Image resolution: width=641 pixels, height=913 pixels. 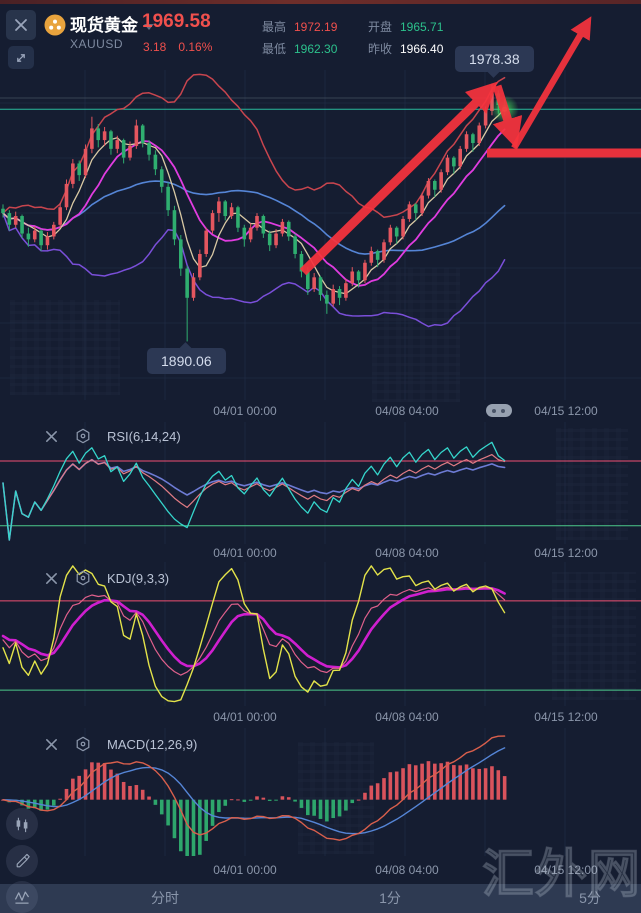 I want to click on rsi-panel-header: RSI(6,14,24), so click(x=112, y=436).